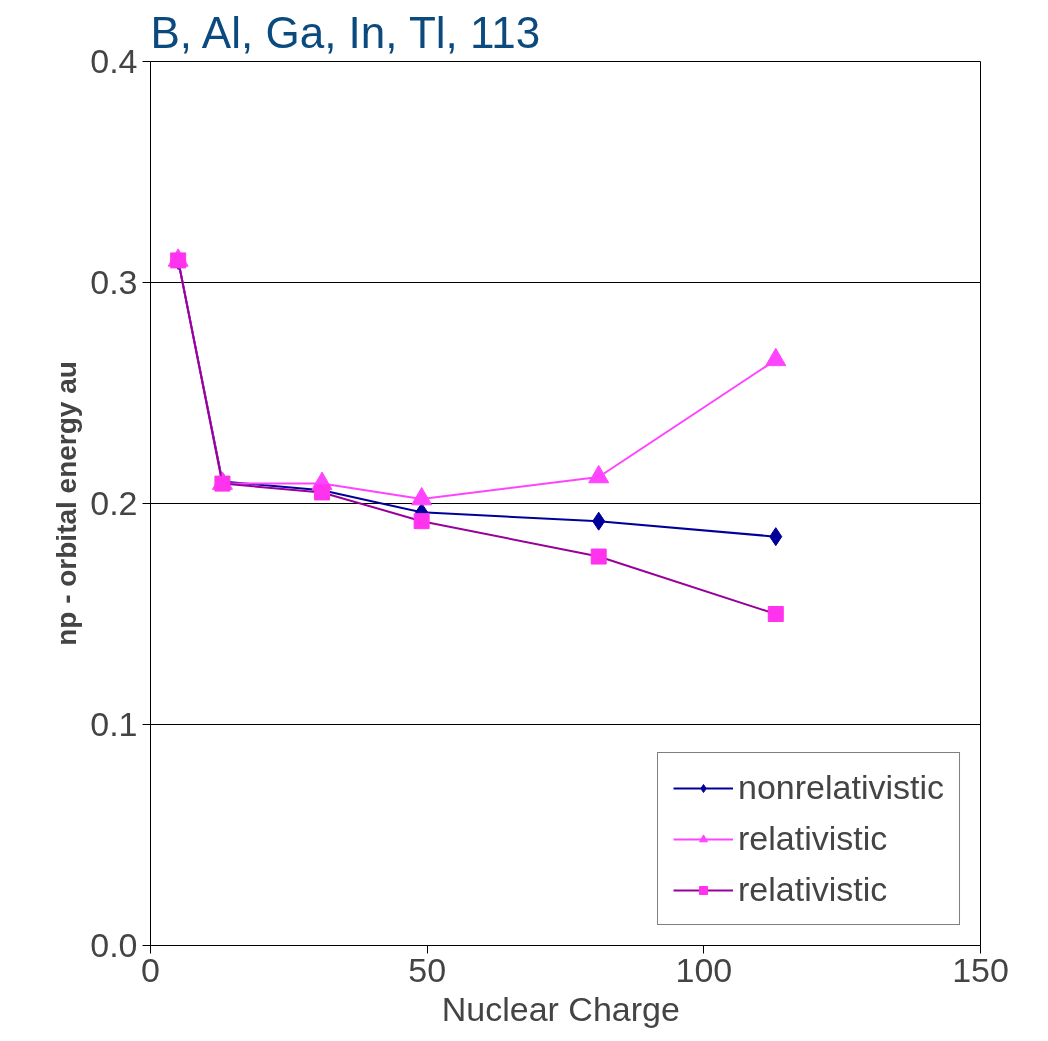 This screenshot has width=1048, height=1041. What do you see at coordinates (980, 969) in the screenshot?
I see `x-tick-label: 150` at bounding box center [980, 969].